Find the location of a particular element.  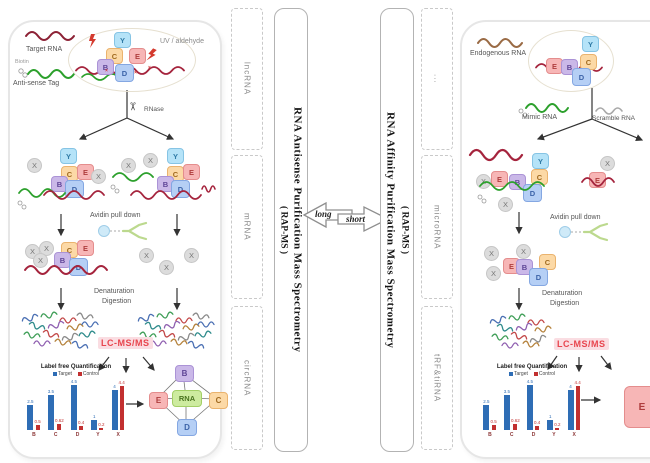

network-node-b: B is located at coordinates (184, 373).